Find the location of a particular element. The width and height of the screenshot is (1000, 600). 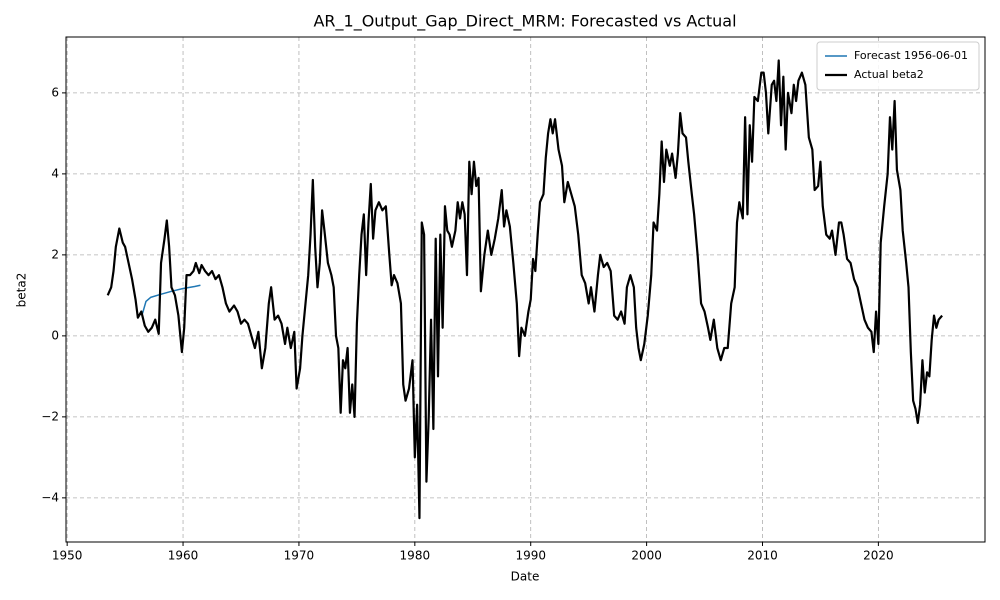

x-tick-label: 1970 is located at coordinates (299, 556).